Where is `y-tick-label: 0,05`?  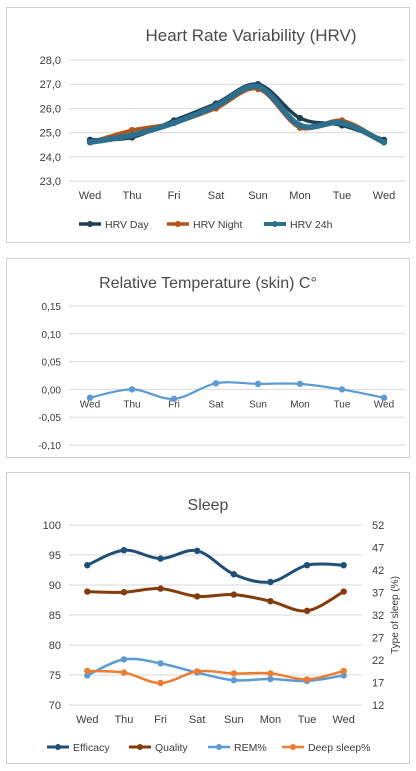 y-tick-label: 0,05 is located at coordinates (52, 363).